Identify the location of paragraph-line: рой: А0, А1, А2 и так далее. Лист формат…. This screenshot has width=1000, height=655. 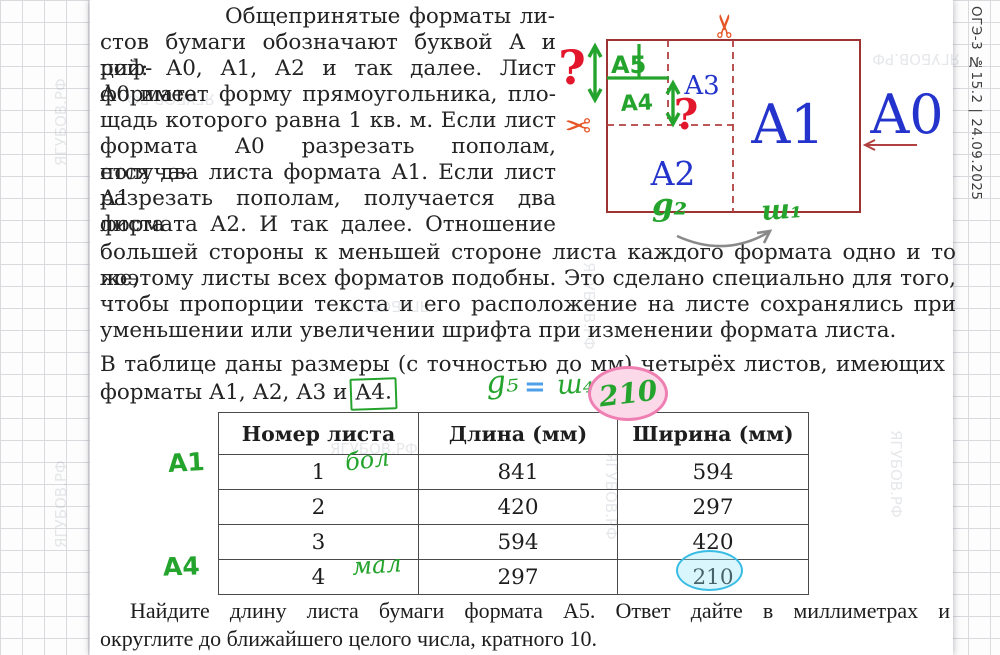
(328, 81).